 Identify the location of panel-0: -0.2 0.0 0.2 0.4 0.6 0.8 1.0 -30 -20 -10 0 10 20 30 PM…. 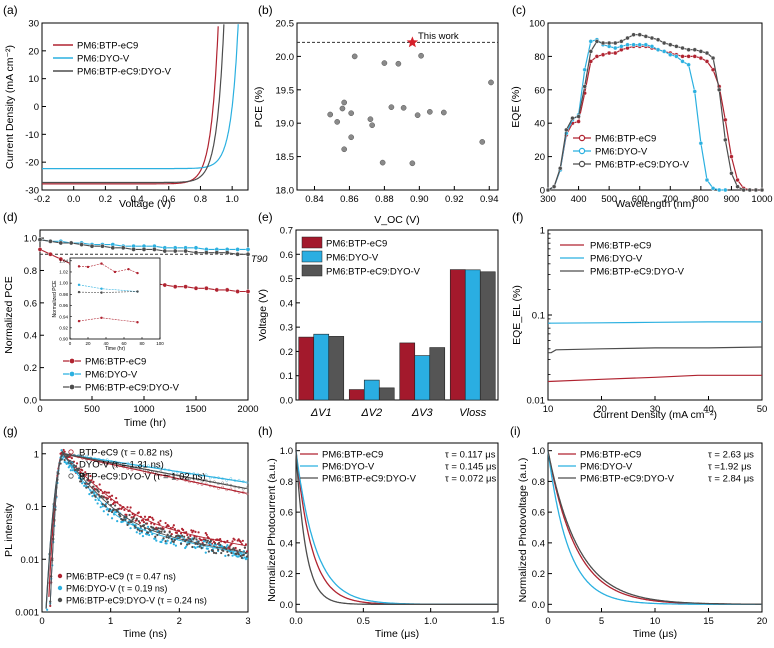
(137, 112).